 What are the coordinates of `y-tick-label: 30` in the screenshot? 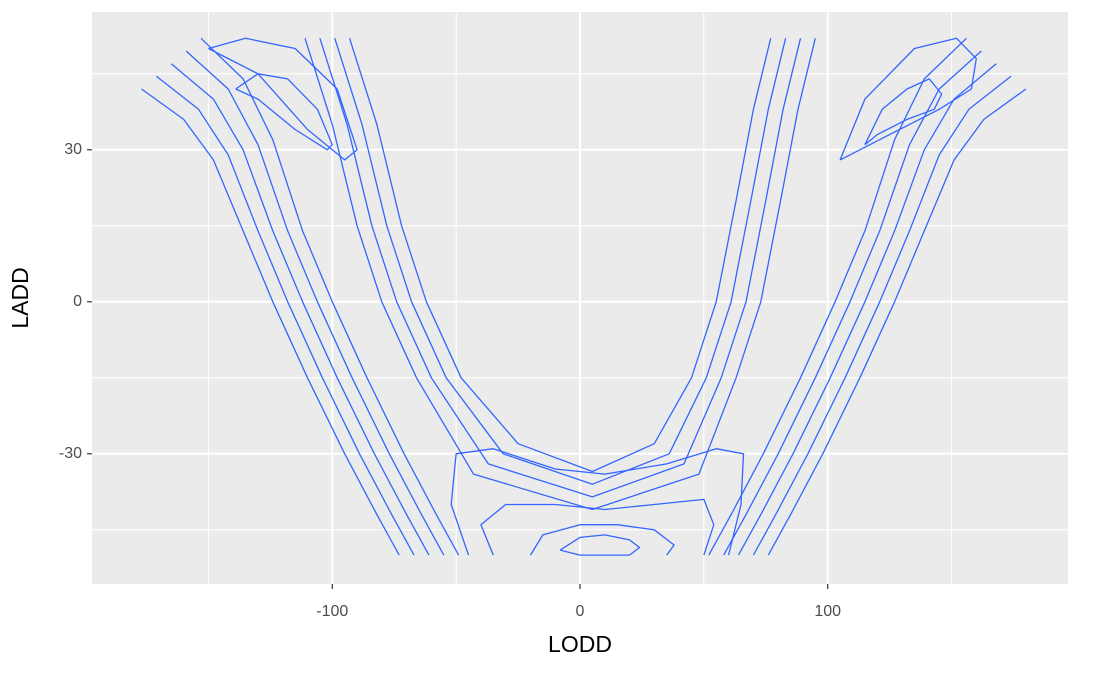 It's located at (73, 149).